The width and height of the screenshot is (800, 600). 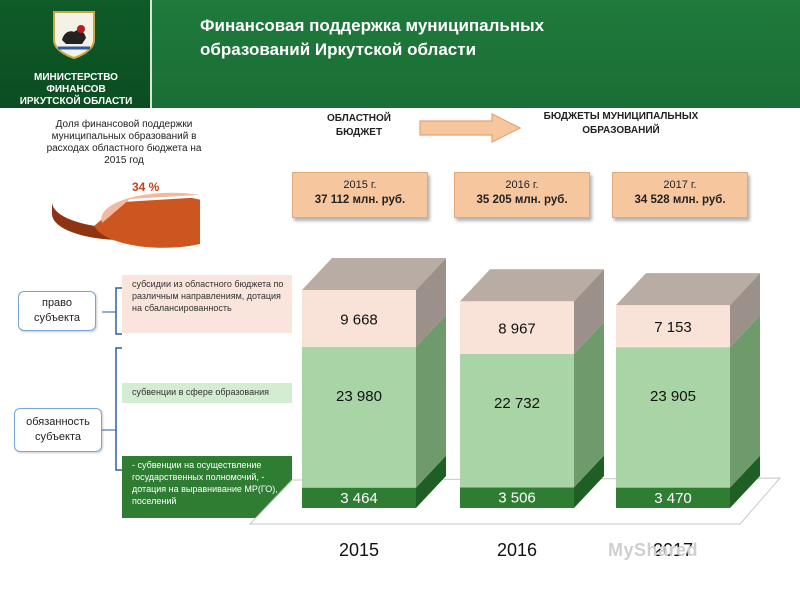 I want to click on ministry-name: МИНИСТЕРСТВО ФИНАНСОВ ИРКУТСКОЙ ОБЛАСТИ, so click(x=76, y=90).